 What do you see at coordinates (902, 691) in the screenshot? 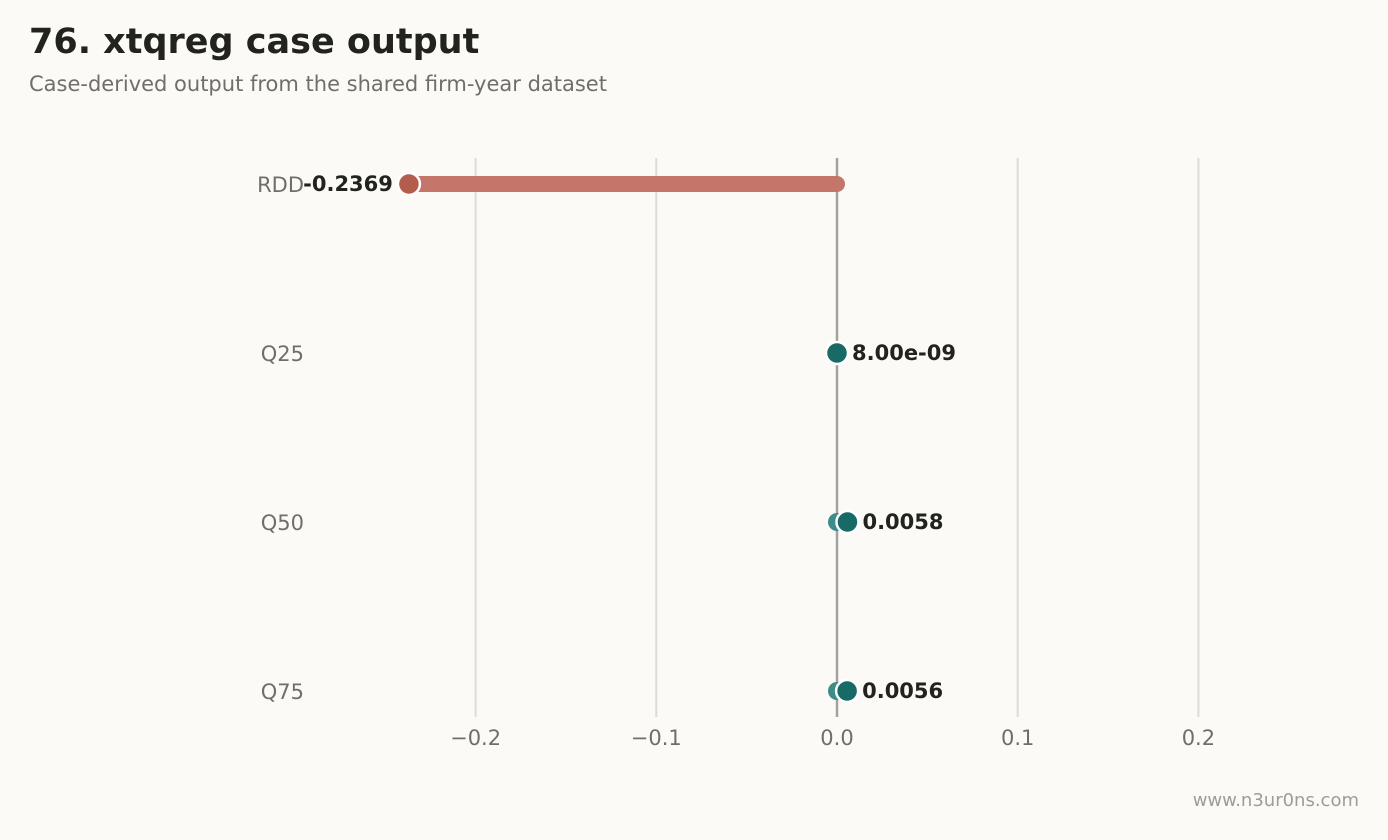
I see `value-label: 0.0056` at bounding box center [902, 691].